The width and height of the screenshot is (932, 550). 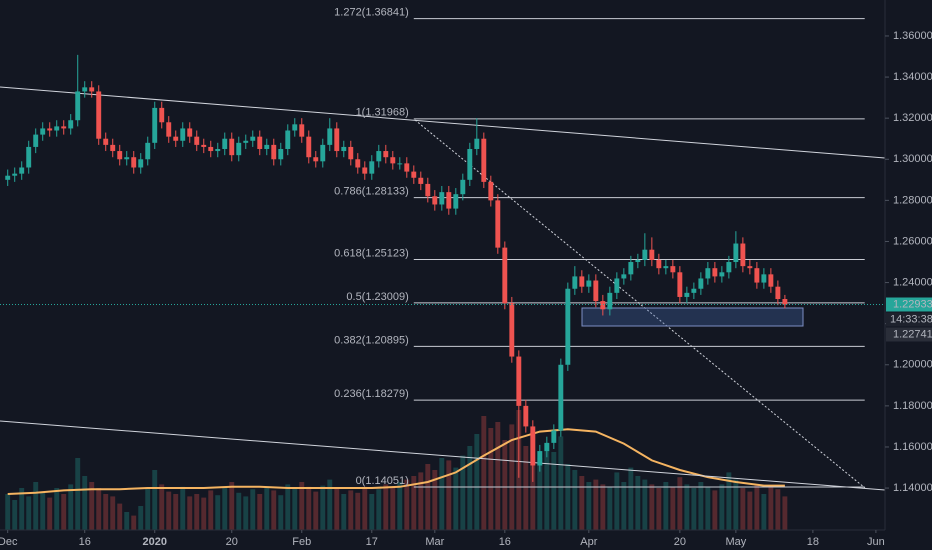 I want to click on countdown-tag, so click(x=909, y=319).